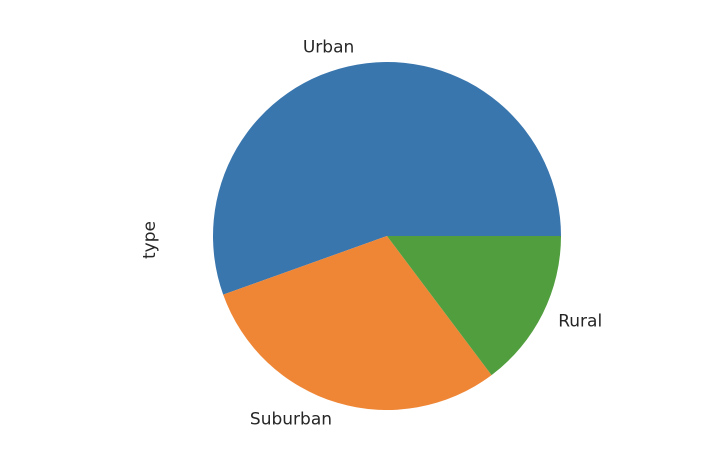 The image size is (718, 464). Describe the element at coordinates (291, 419) in the screenshot. I see `pie-label-suburban: Suburban` at that location.